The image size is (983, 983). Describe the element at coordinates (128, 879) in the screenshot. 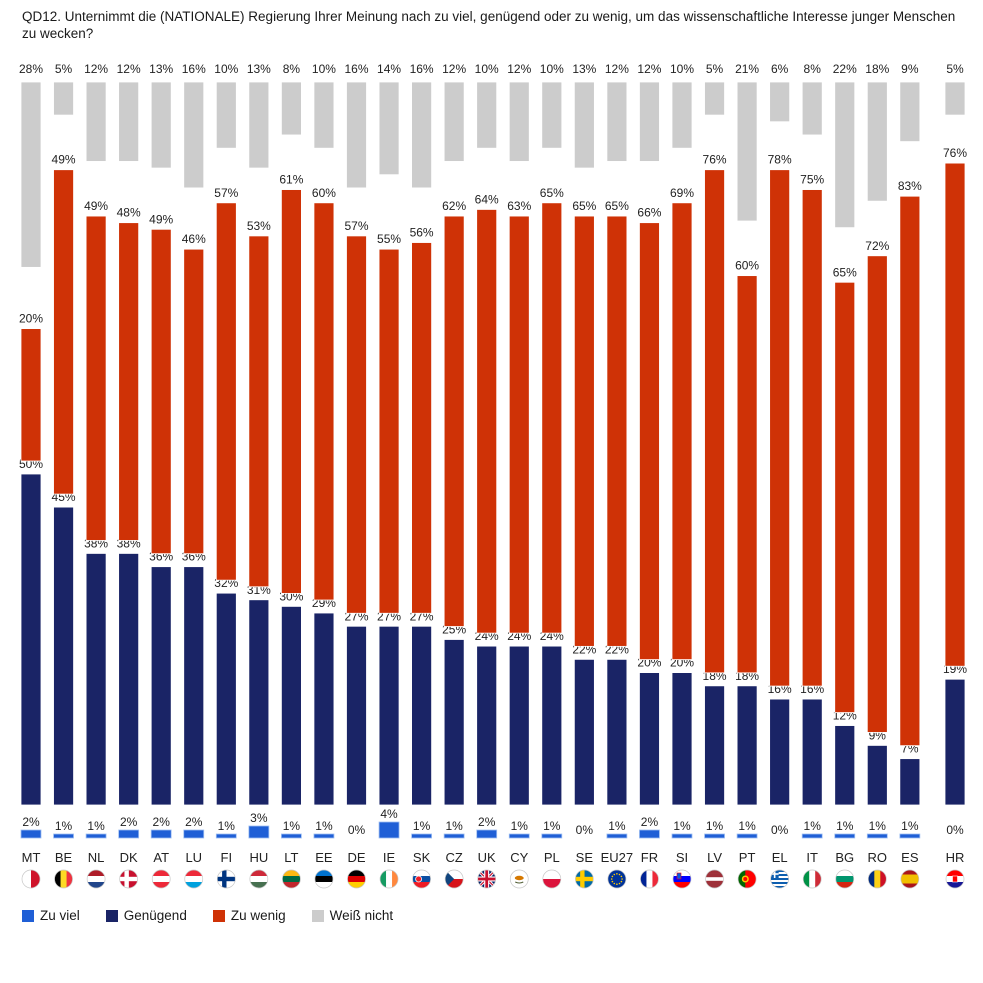

I see `dk-flag` at that location.